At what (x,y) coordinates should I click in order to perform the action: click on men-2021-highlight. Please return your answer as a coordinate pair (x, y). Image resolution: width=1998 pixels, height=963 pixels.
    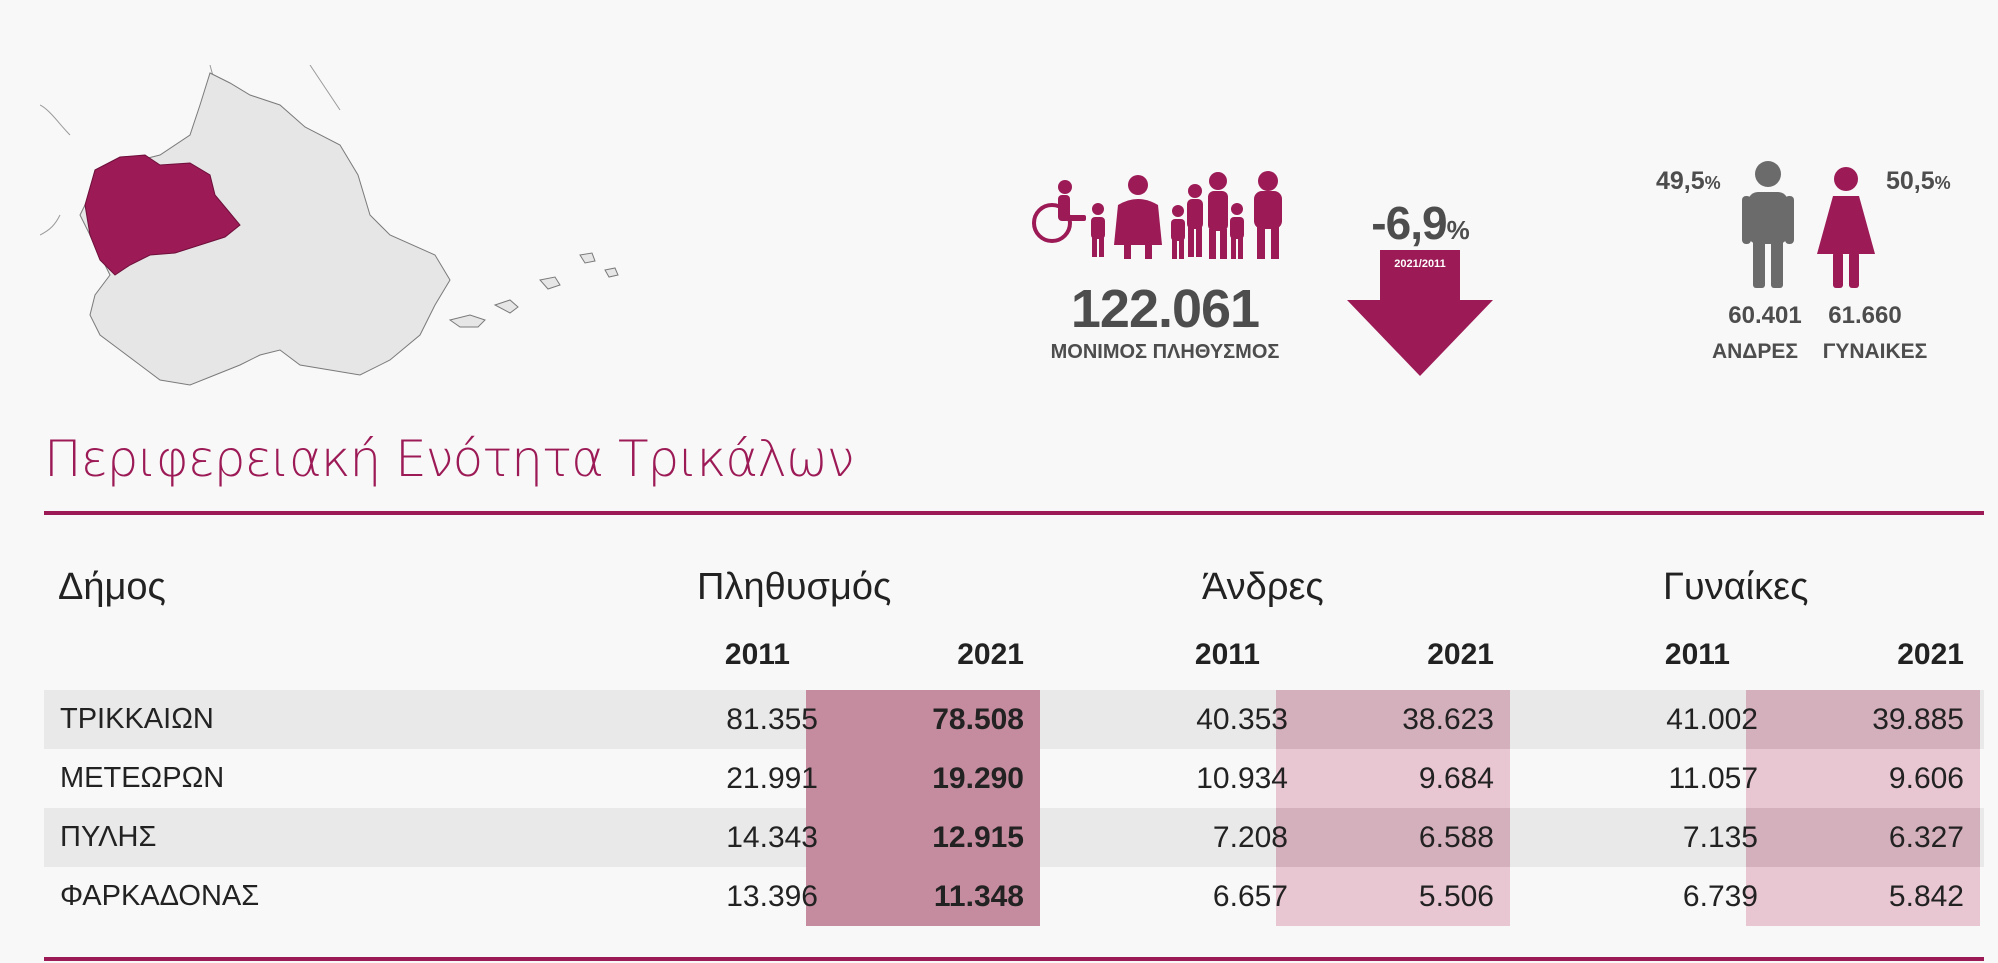
    Looking at the image, I should click on (1393, 808).